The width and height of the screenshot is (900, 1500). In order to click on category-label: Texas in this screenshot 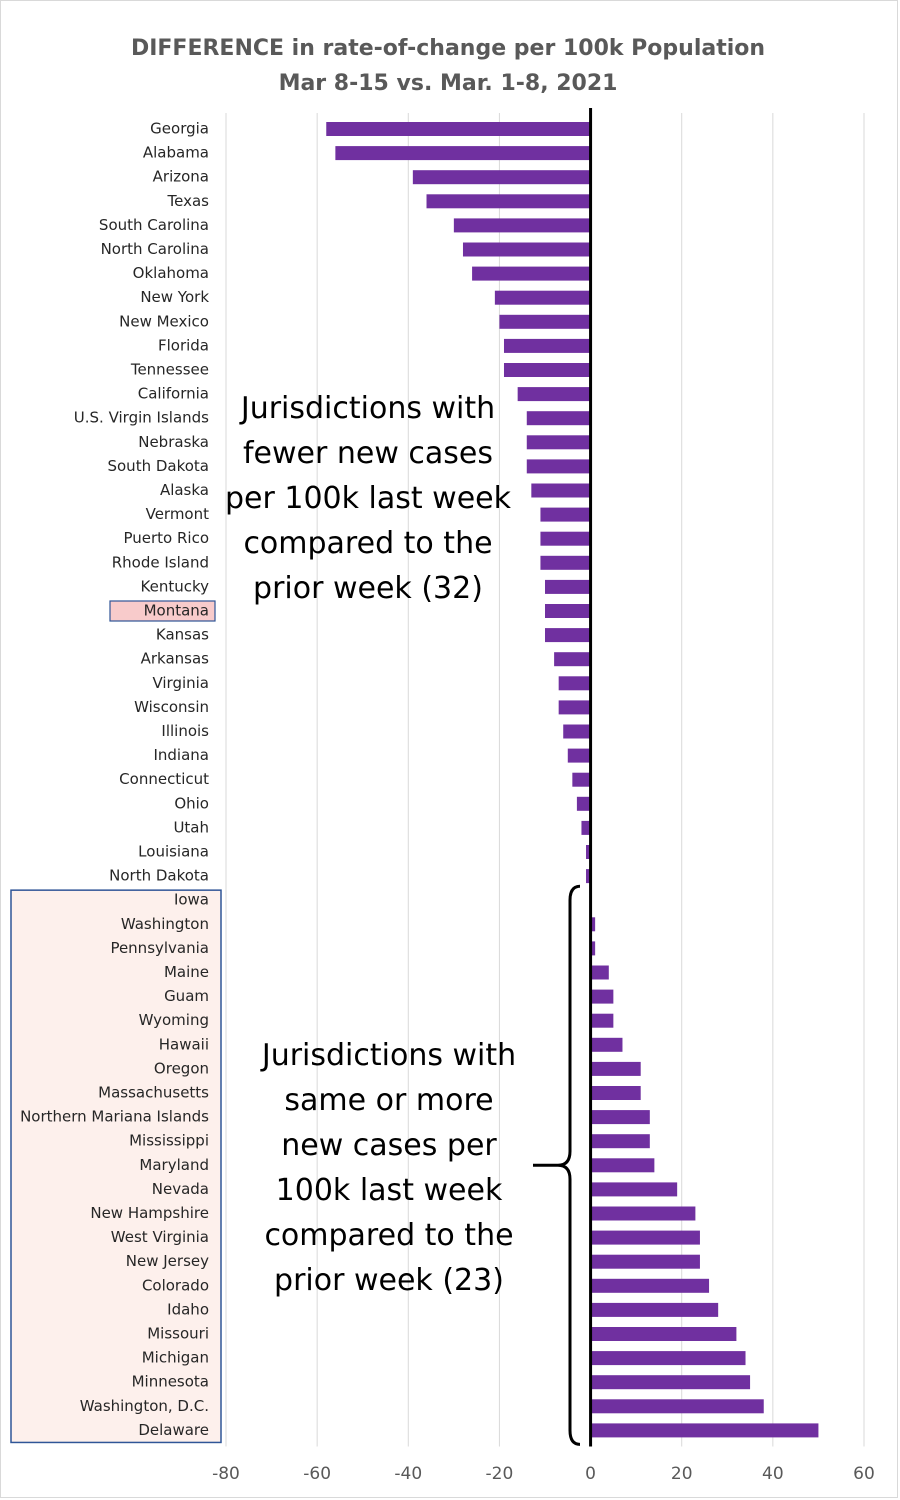, I will do `click(188, 201)`.